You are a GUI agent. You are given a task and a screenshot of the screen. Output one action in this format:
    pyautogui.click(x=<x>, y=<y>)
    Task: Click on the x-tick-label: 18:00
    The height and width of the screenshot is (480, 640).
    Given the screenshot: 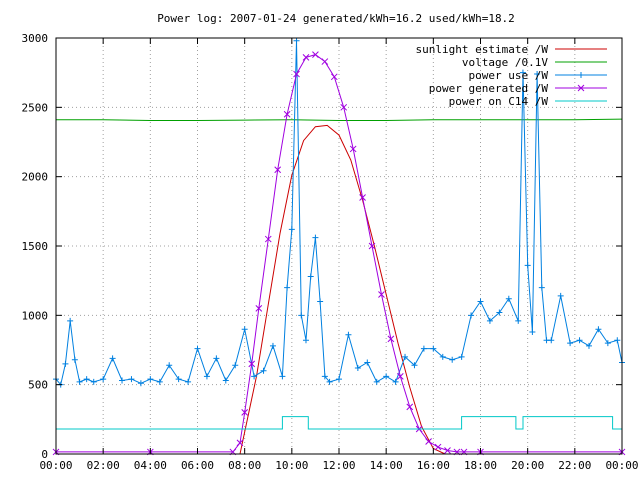 What is the action you would take?
    pyautogui.click(x=480, y=465)
    